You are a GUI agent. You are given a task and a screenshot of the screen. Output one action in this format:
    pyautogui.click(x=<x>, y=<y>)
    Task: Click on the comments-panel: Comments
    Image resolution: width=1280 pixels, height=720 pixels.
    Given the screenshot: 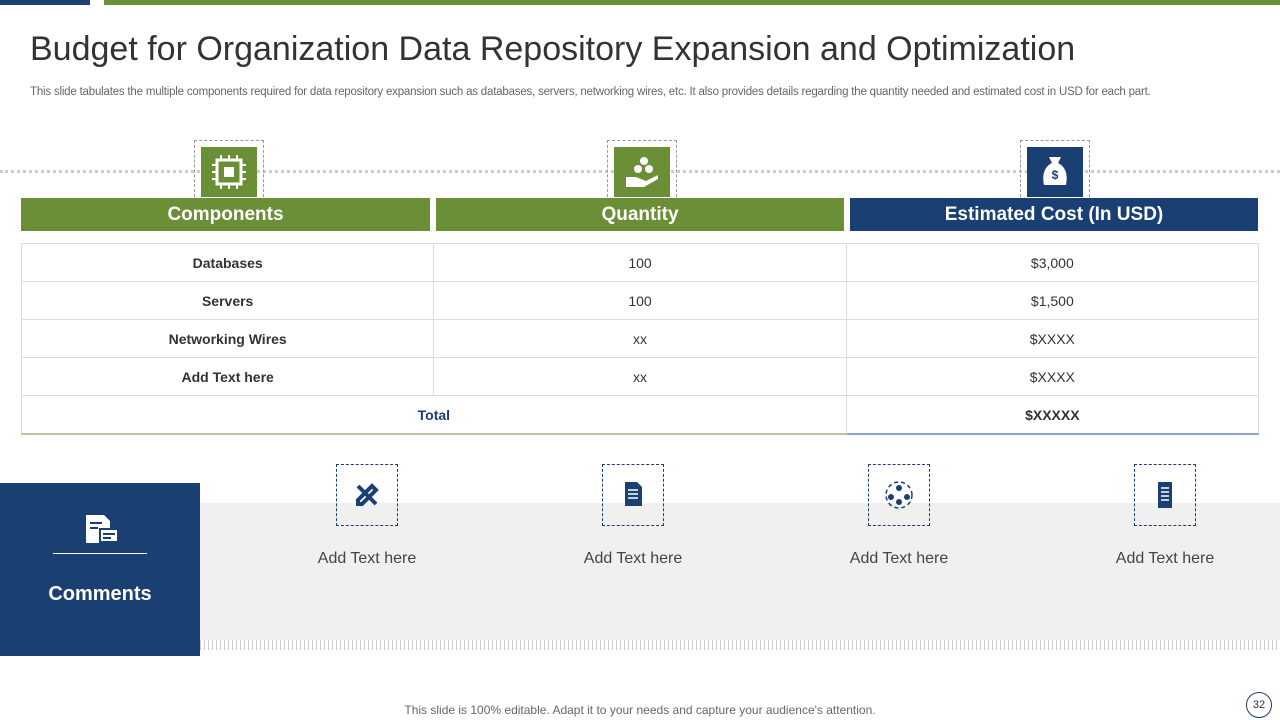 What is the action you would take?
    pyautogui.click(x=100, y=569)
    